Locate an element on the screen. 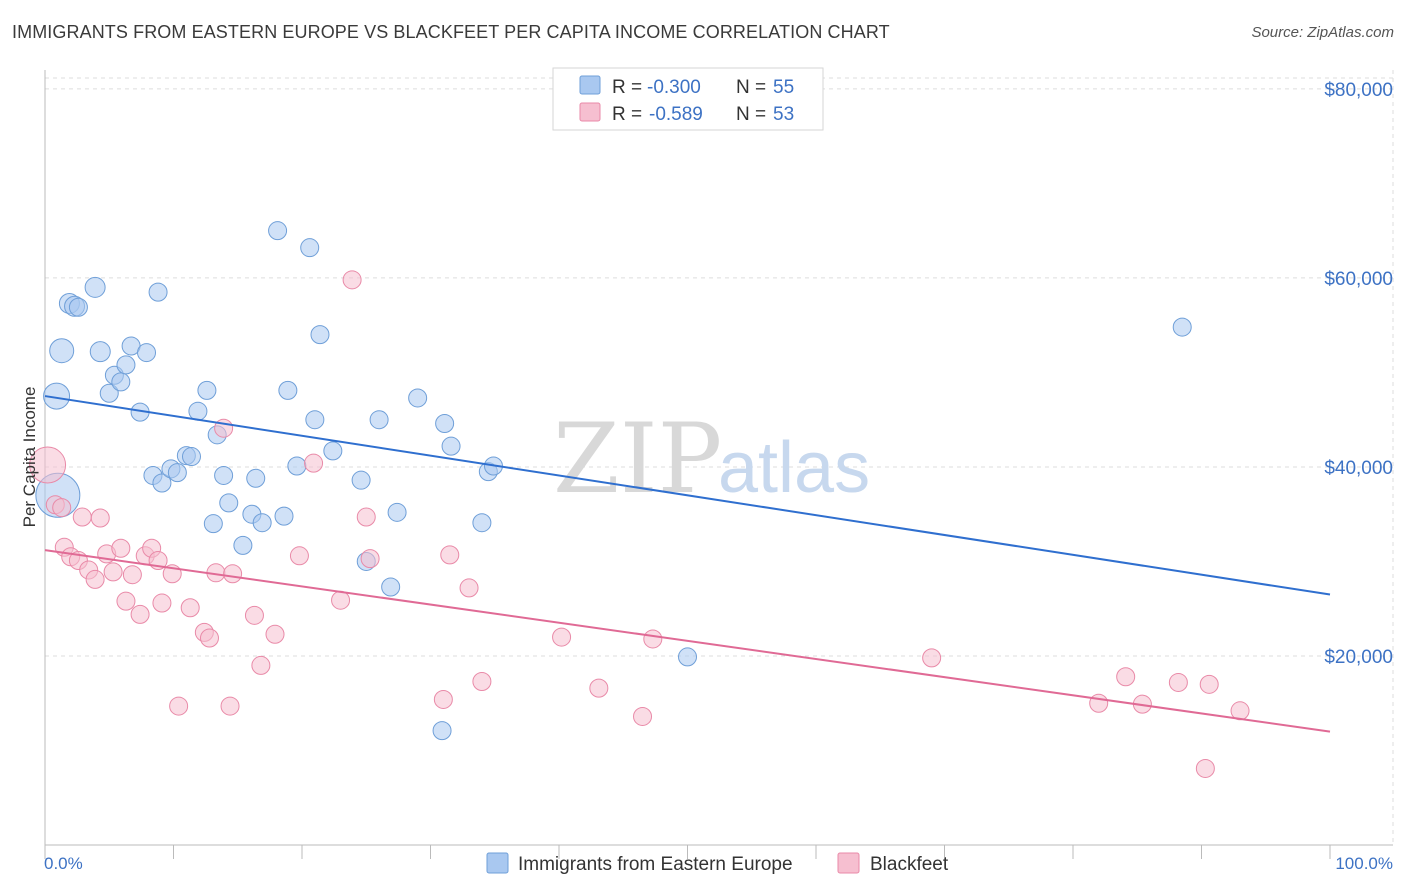 The height and width of the screenshot is (892, 1406). legend-swatch-blue is located at coordinates (590, 85).